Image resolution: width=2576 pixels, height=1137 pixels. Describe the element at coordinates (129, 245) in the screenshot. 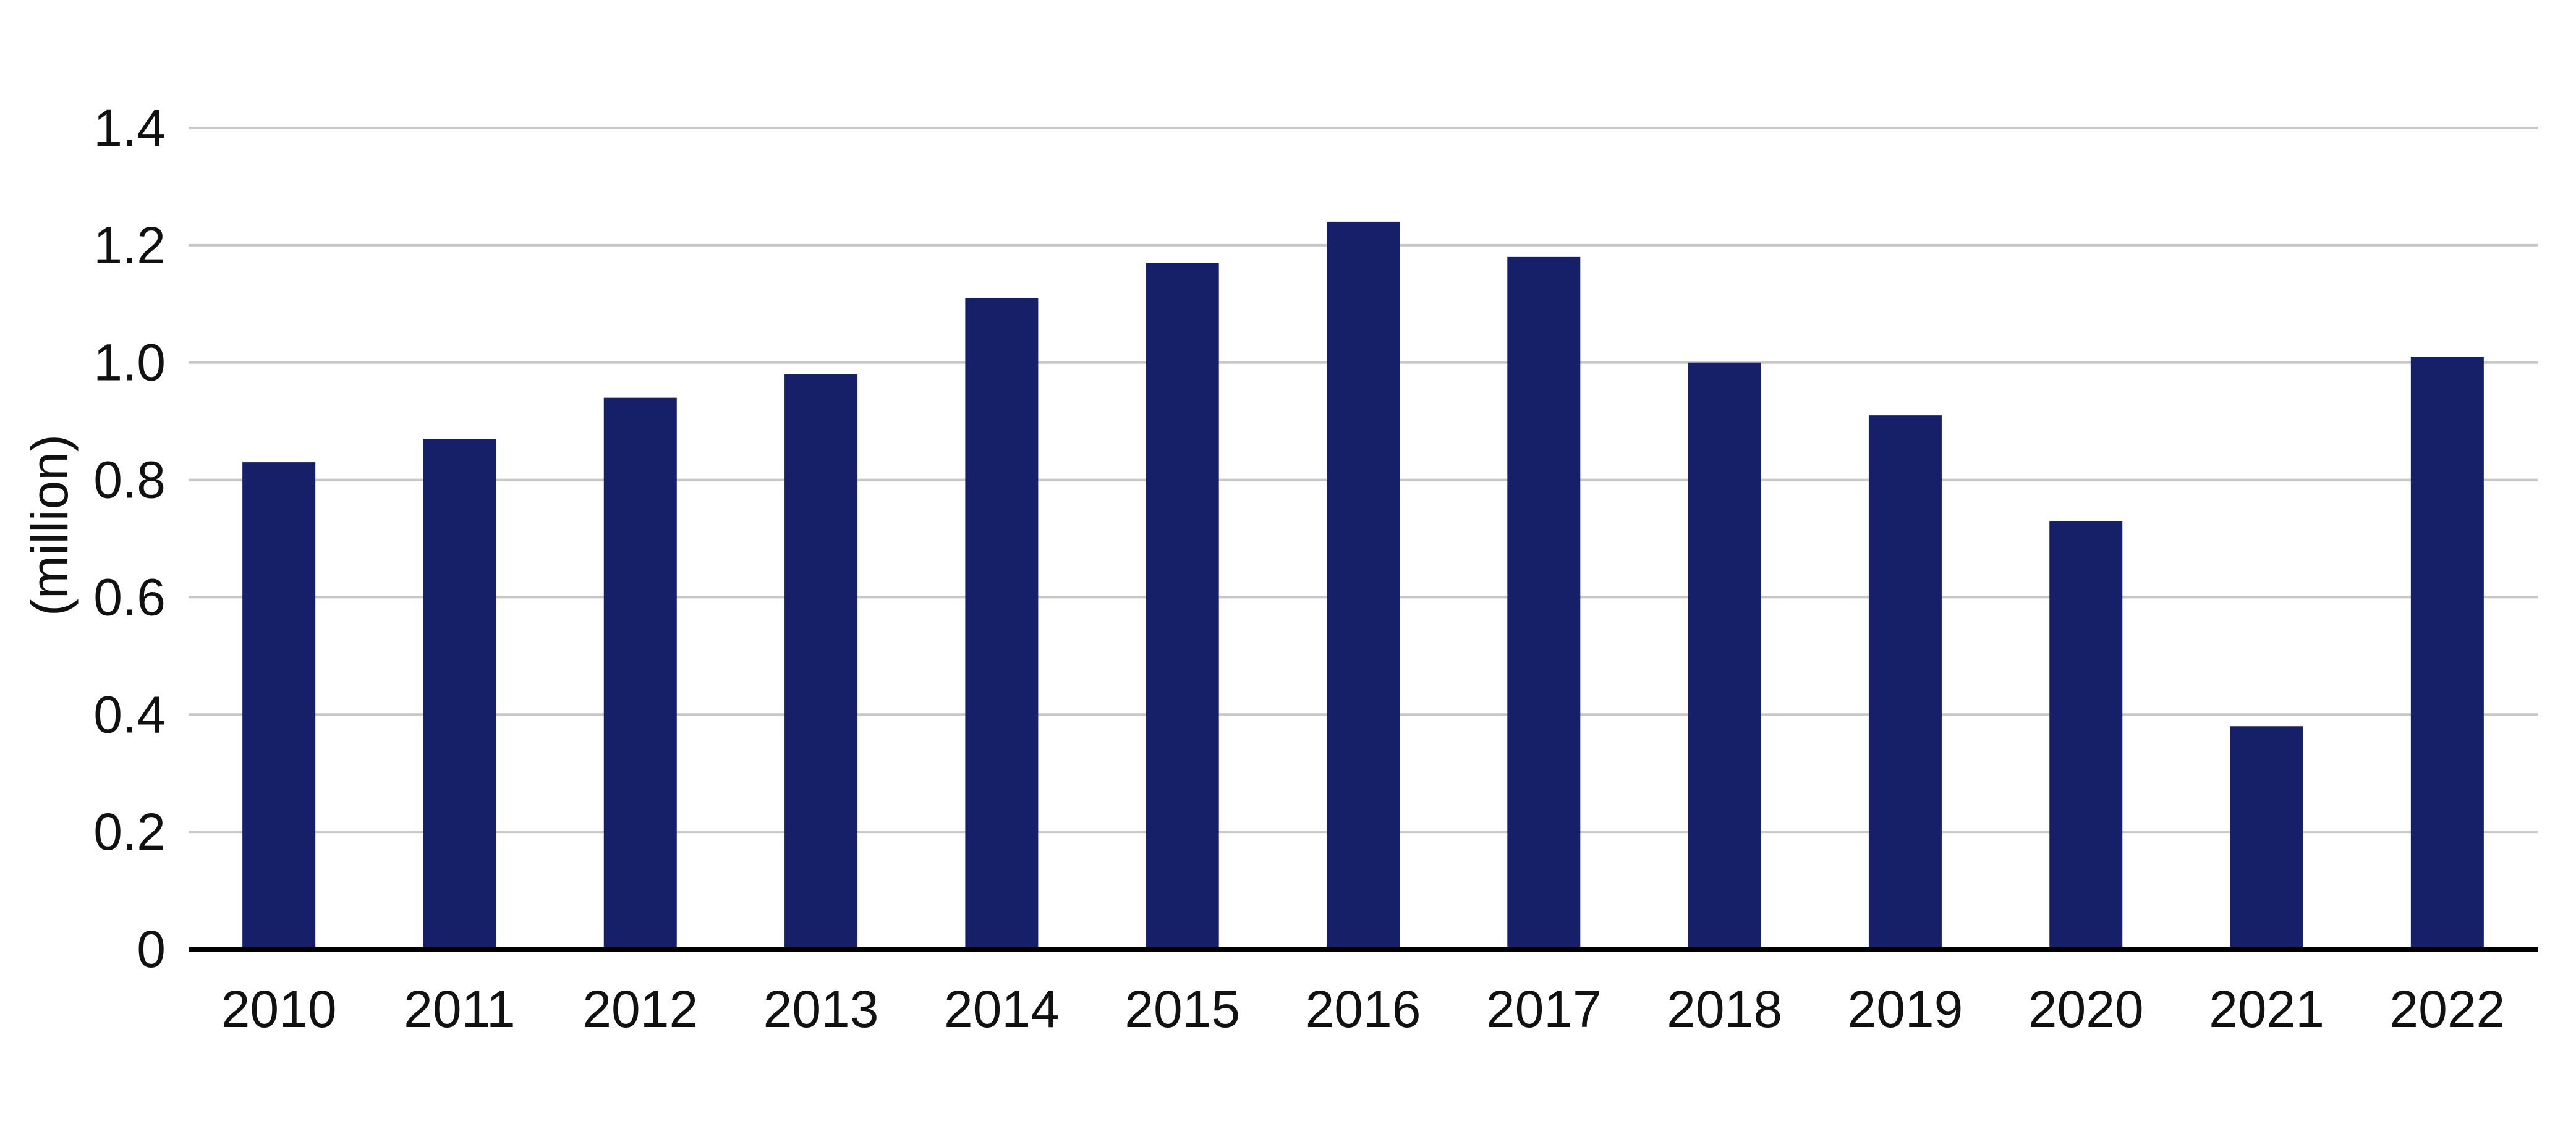

I see `y-tick-label: 1.2` at that location.